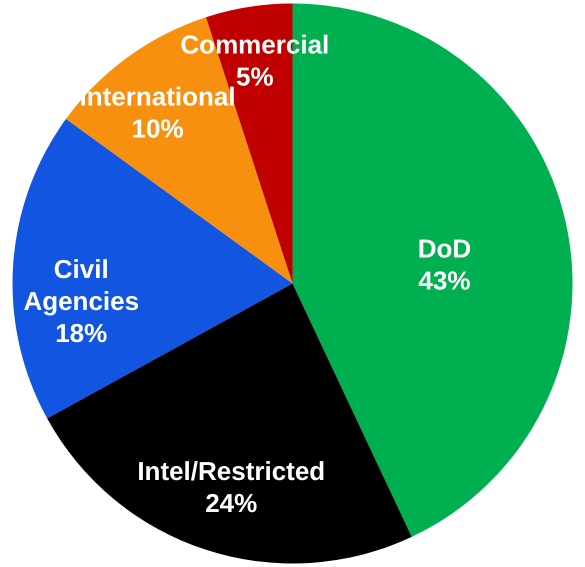 The image size is (585, 567). What do you see at coordinates (81, 285) in the screenshot?
I see `slice-label: Civil Agencies` at bounding box center [81, 285].